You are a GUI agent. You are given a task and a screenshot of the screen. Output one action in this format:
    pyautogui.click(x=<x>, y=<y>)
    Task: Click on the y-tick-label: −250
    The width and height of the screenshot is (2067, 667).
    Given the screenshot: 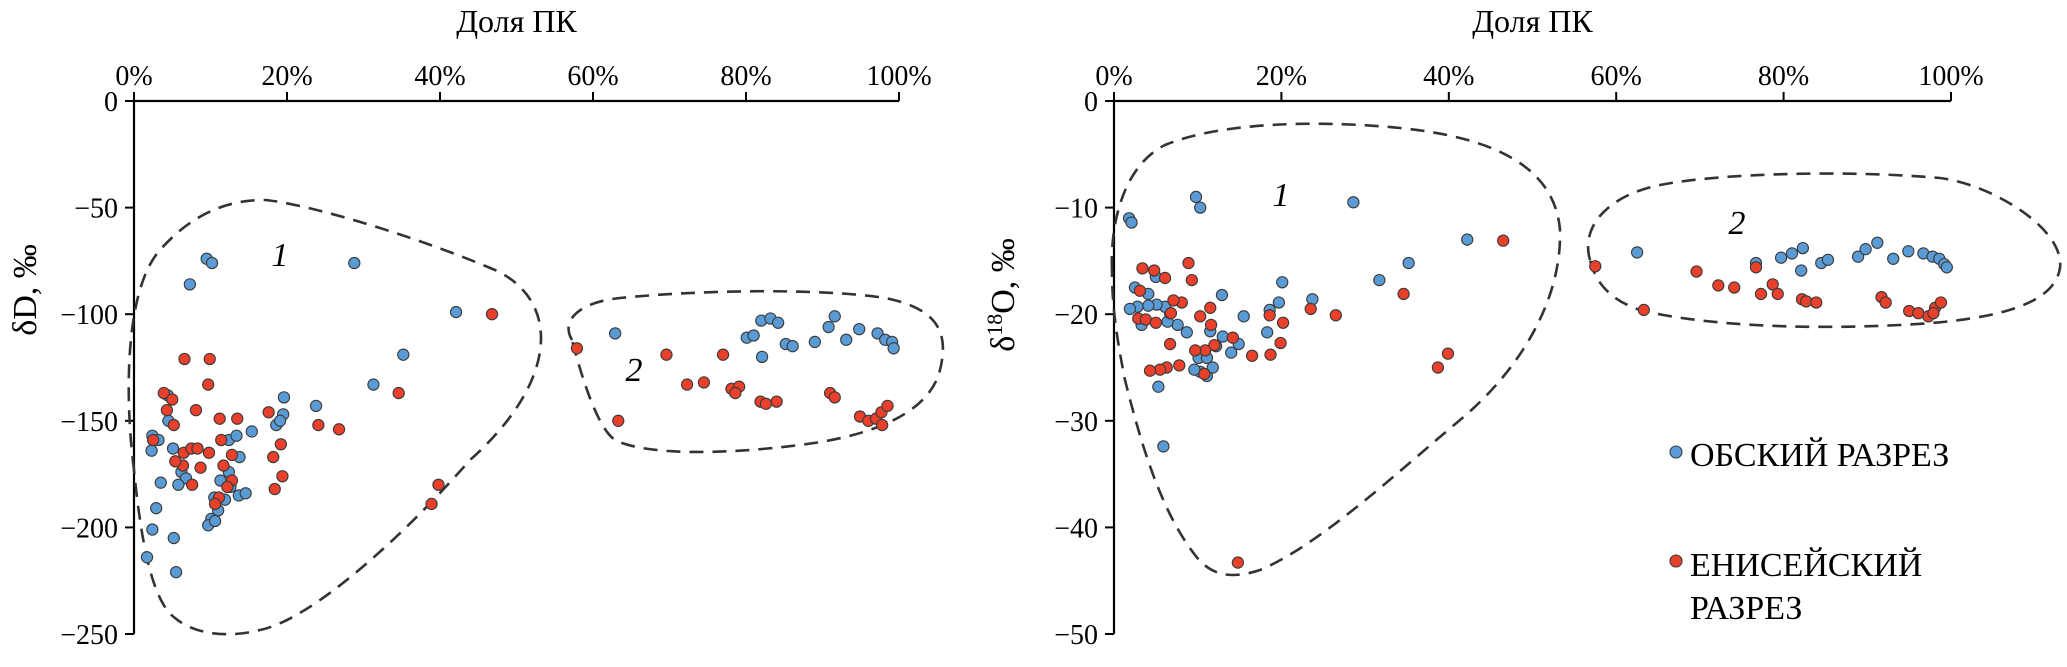 What is the action you would take?
    pyautogui.click(x=89, y=635)
    